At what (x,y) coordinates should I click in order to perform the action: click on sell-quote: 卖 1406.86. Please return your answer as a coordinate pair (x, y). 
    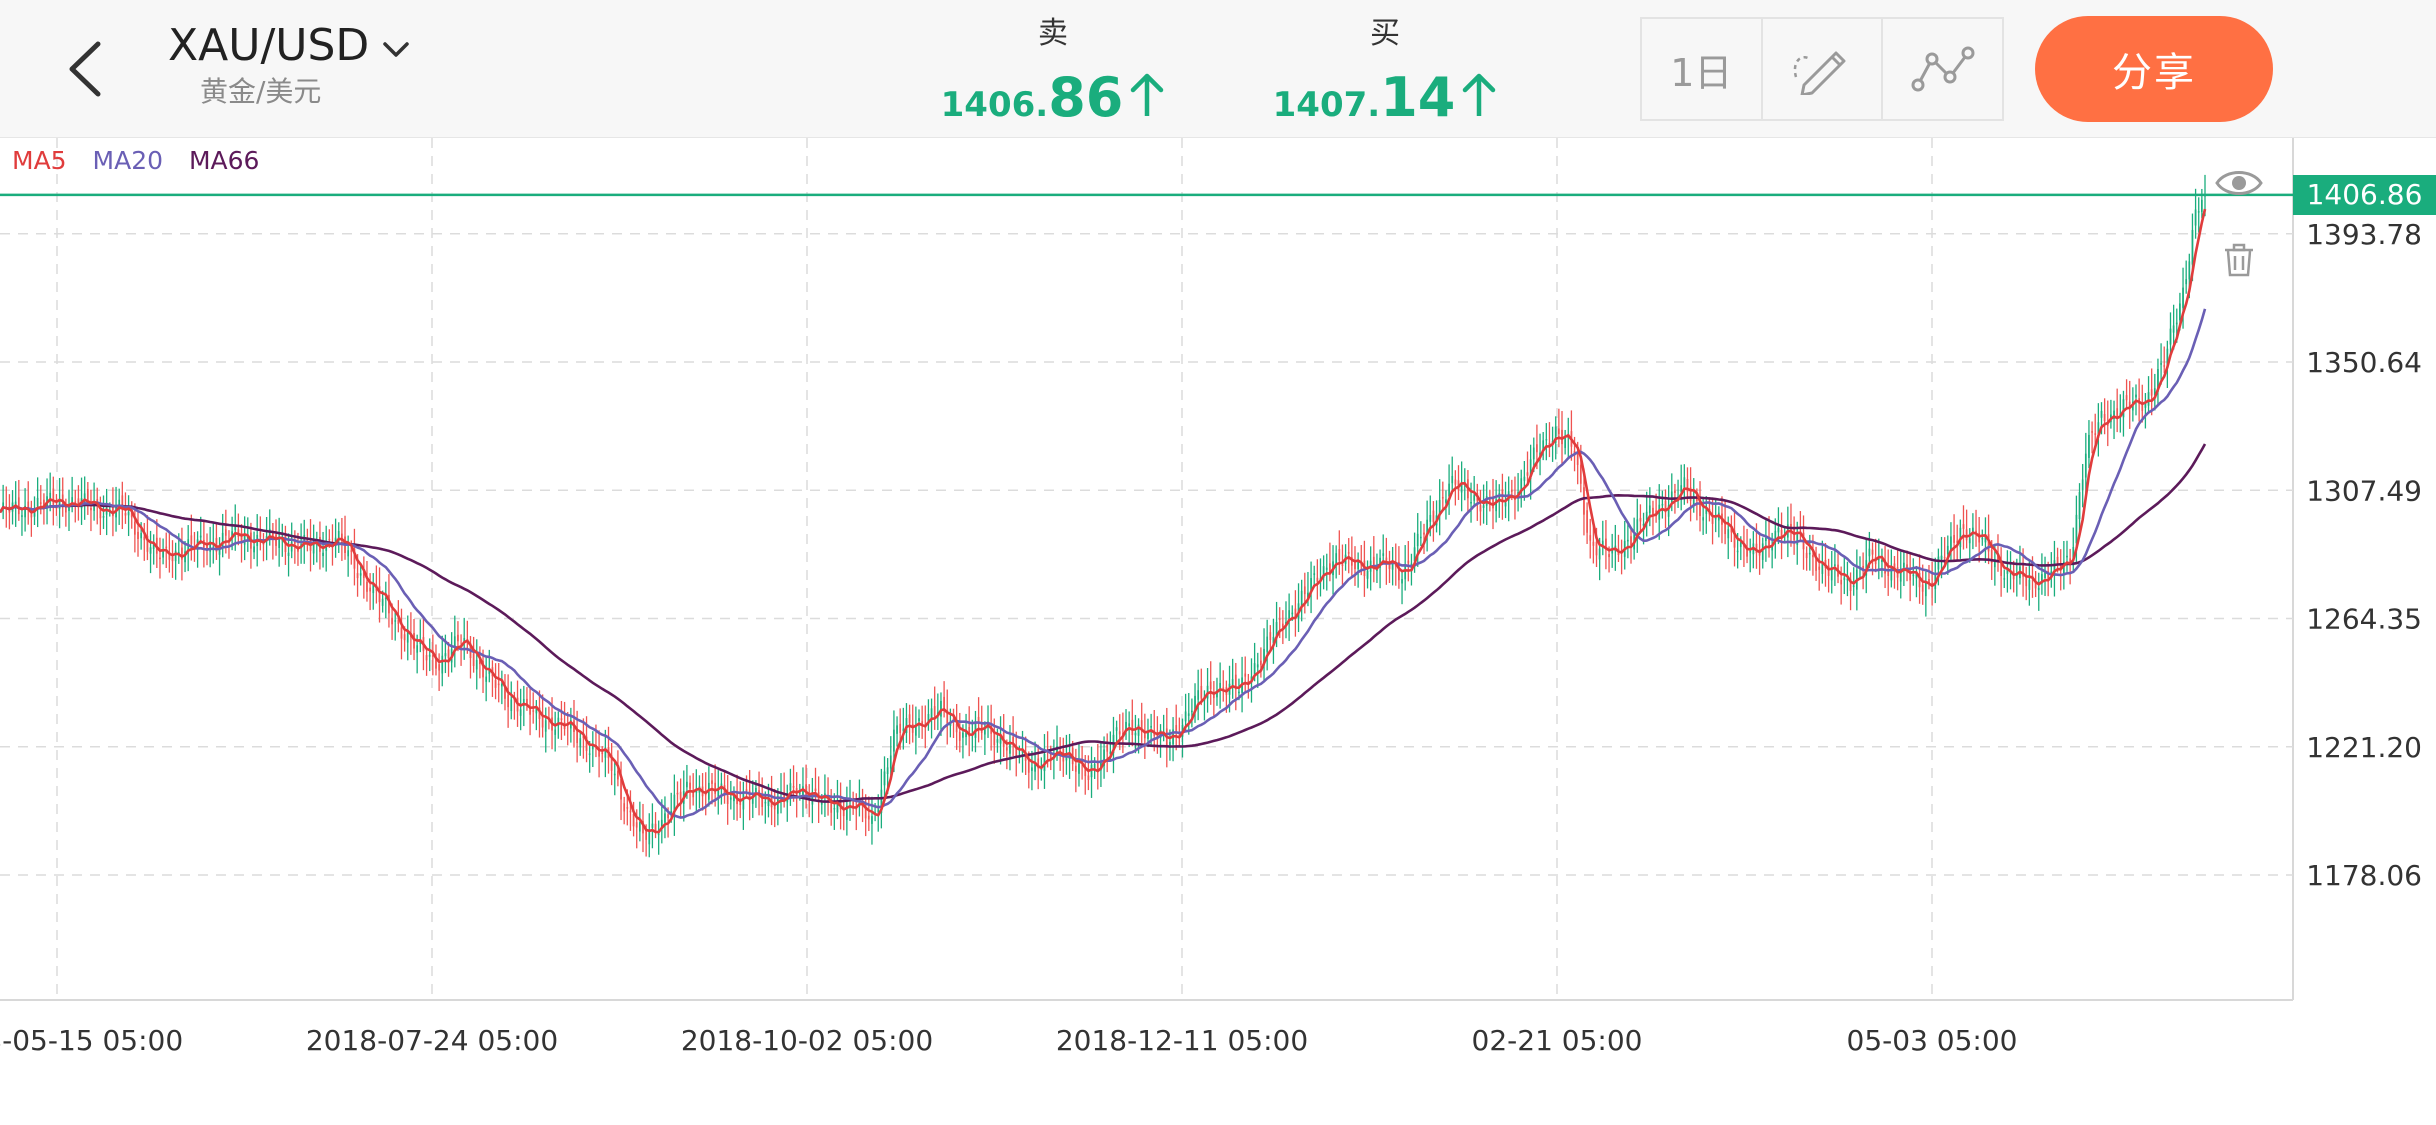
    Looking at the image, I should click on (1053, 68).